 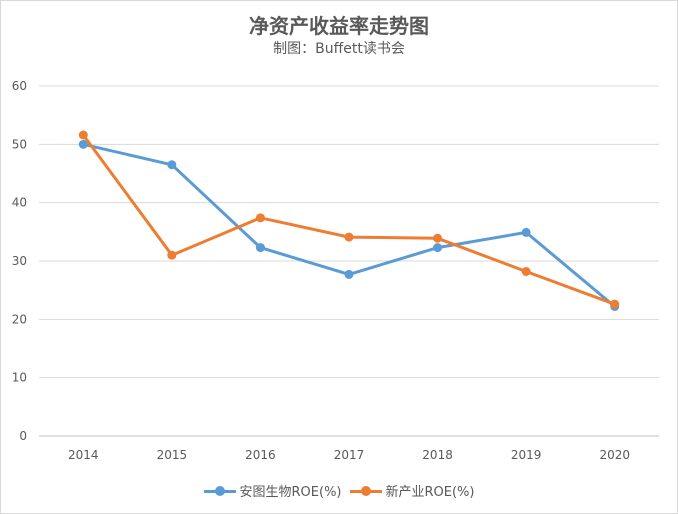 What do you see at coordinates (172, 455) in the screenshot?
I see `x-tick-label: 2015` at bounding box center [172, 455].